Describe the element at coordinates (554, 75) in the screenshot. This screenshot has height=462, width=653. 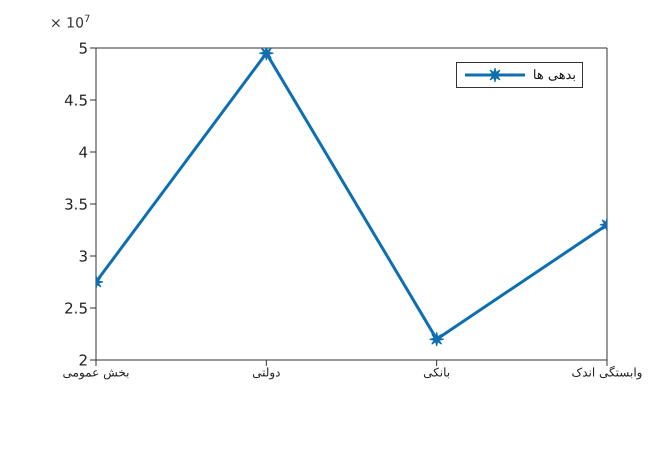
I see `legend-label: بدهی ها` at that location.